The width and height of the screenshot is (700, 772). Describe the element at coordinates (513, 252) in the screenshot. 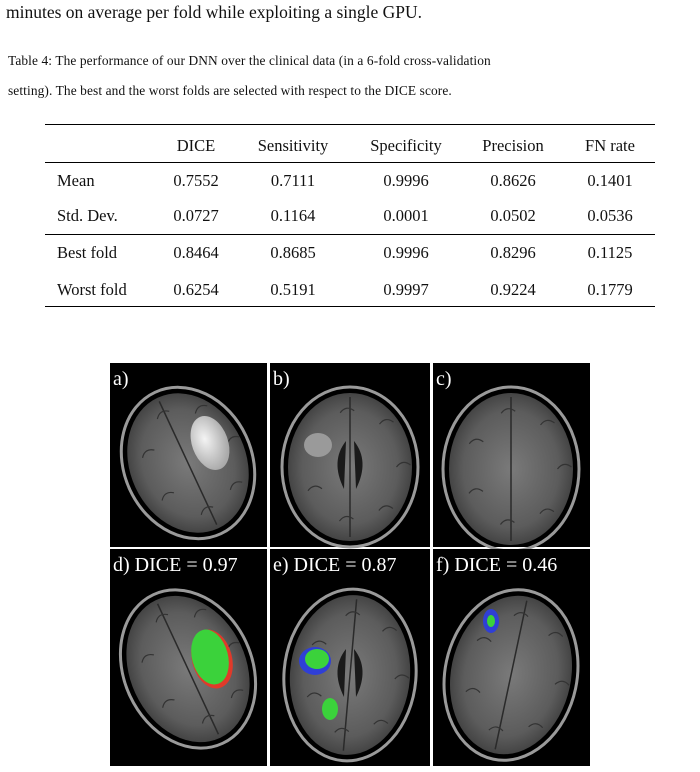

I see `table-cell: 0.8296` at that location.